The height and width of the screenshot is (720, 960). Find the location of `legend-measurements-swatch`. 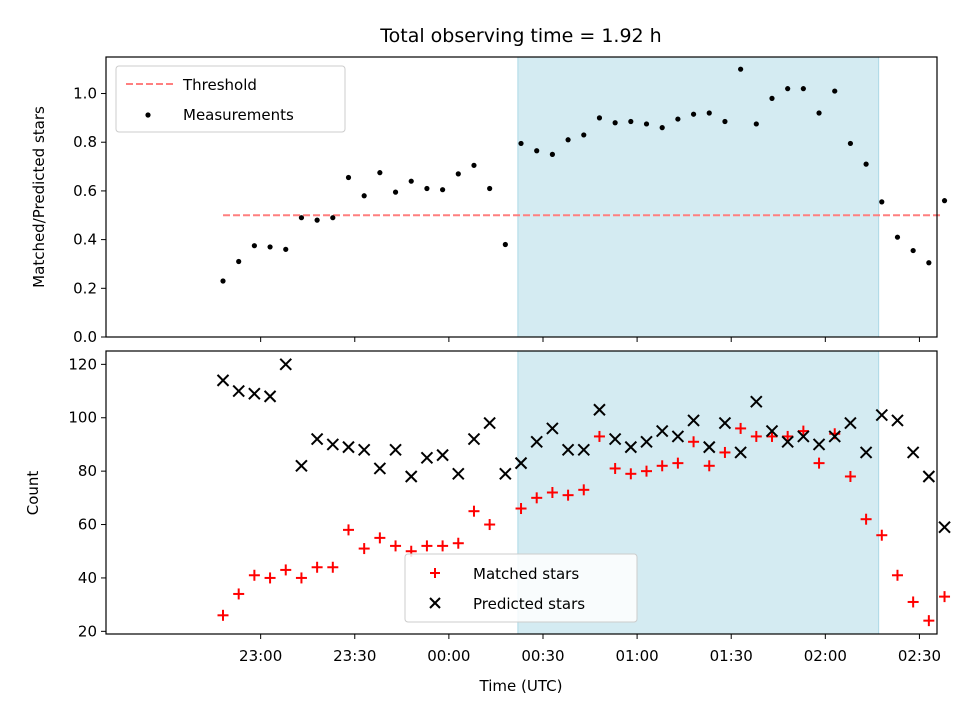

legend-measurements-swatch is located at coordinates (148, 115).